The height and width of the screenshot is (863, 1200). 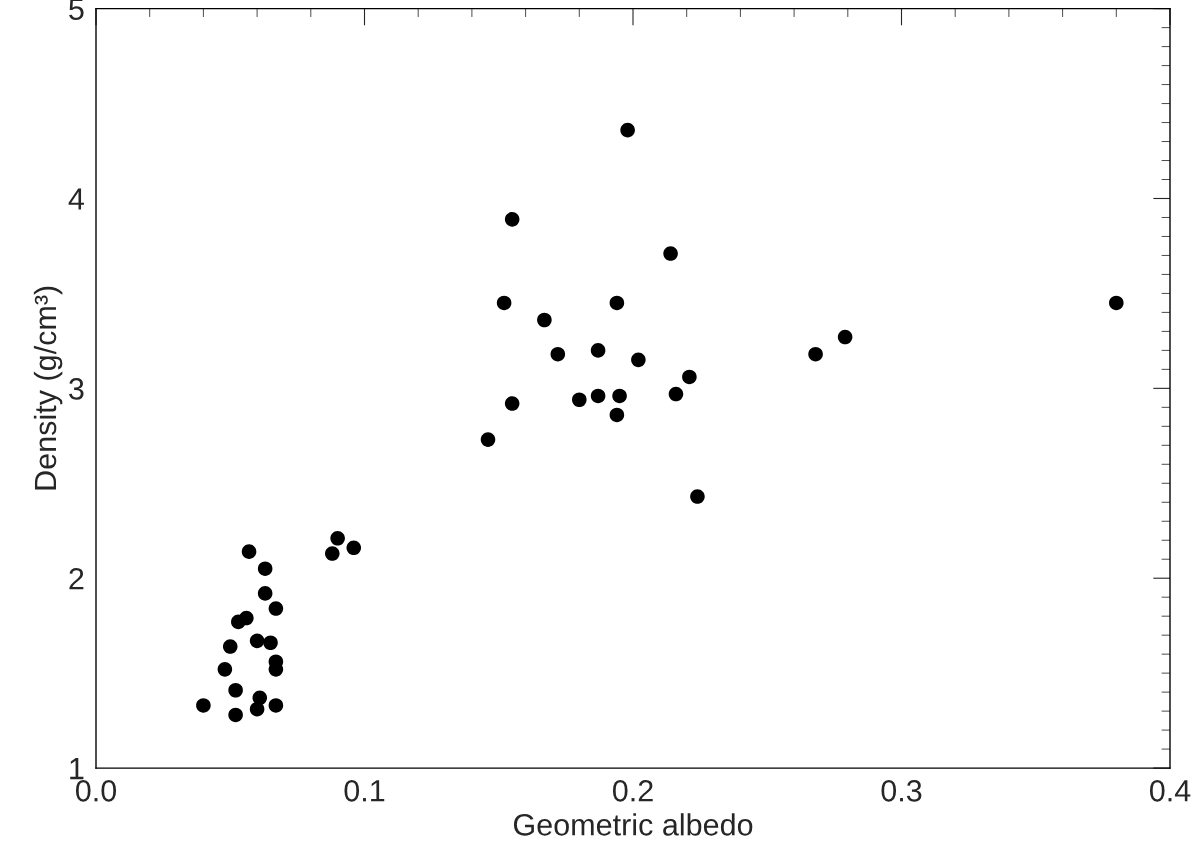 I want to click on x-tick-label: 0.1, so click(x=364, y=790).